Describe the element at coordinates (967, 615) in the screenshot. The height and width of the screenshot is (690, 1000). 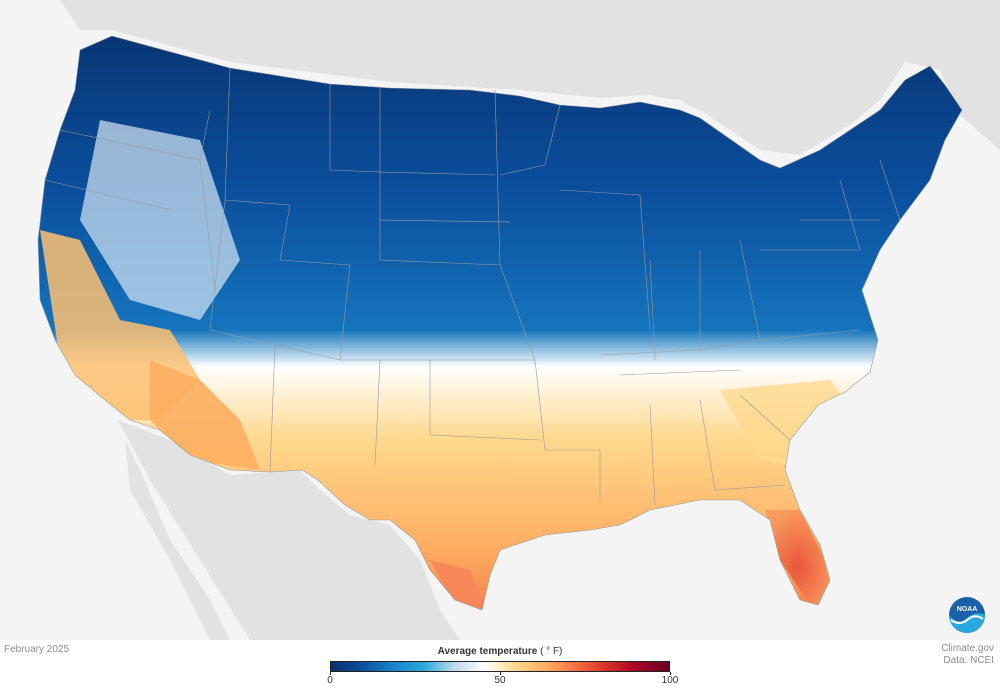
I see `noaa-logo-icon: NOAA` at that location.